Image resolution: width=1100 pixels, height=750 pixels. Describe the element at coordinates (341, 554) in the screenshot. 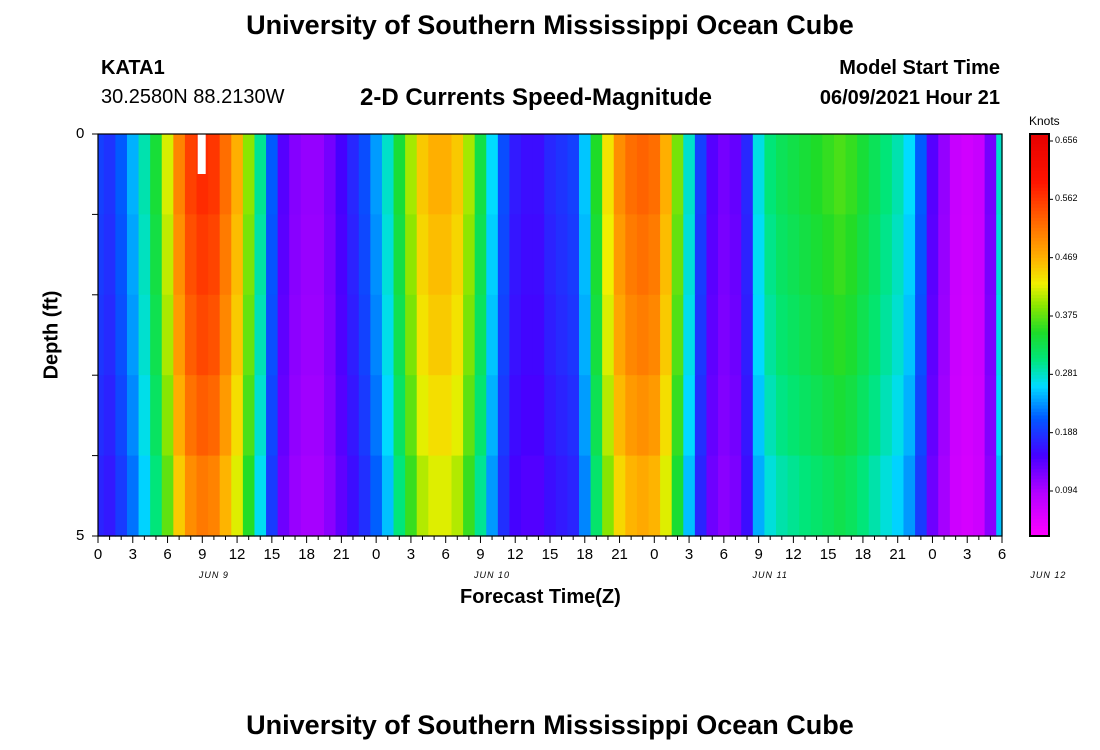

I see `x-tick-label: 21` at that location.